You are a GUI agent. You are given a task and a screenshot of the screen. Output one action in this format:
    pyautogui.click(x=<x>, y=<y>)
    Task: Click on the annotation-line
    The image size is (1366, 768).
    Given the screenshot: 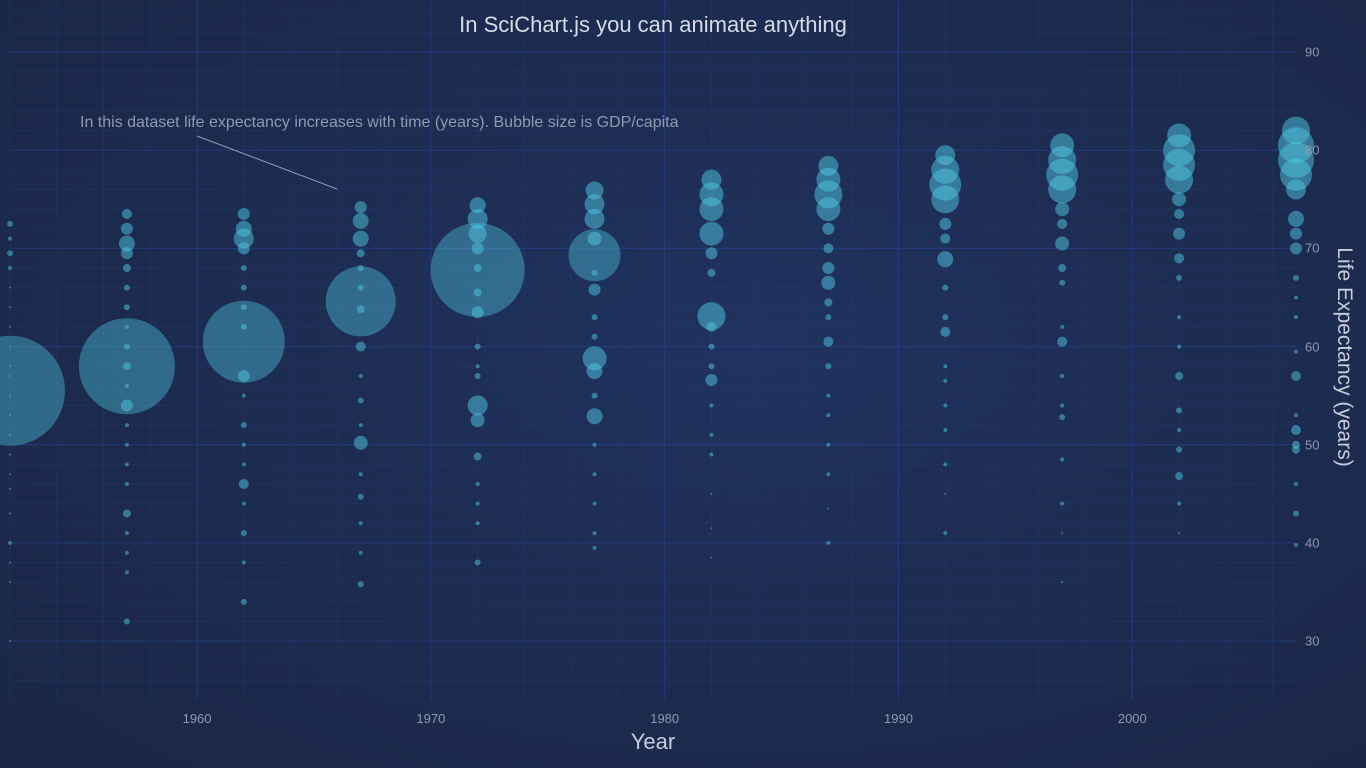 What is the action you would take?
    pyautogui.click(x=267, y=162)
    